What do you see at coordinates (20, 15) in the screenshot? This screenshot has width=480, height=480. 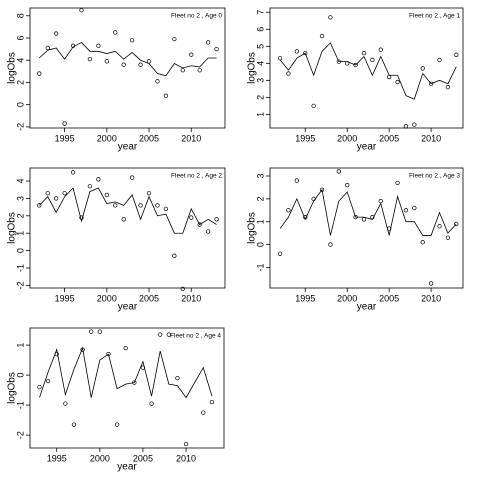 I see `y-tick-label: 8` at bounding box center [20, 15].